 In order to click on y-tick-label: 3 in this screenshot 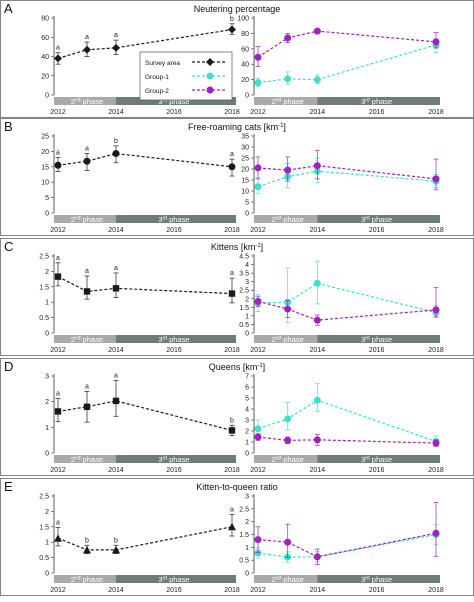, I will do `click(247, 497)`.